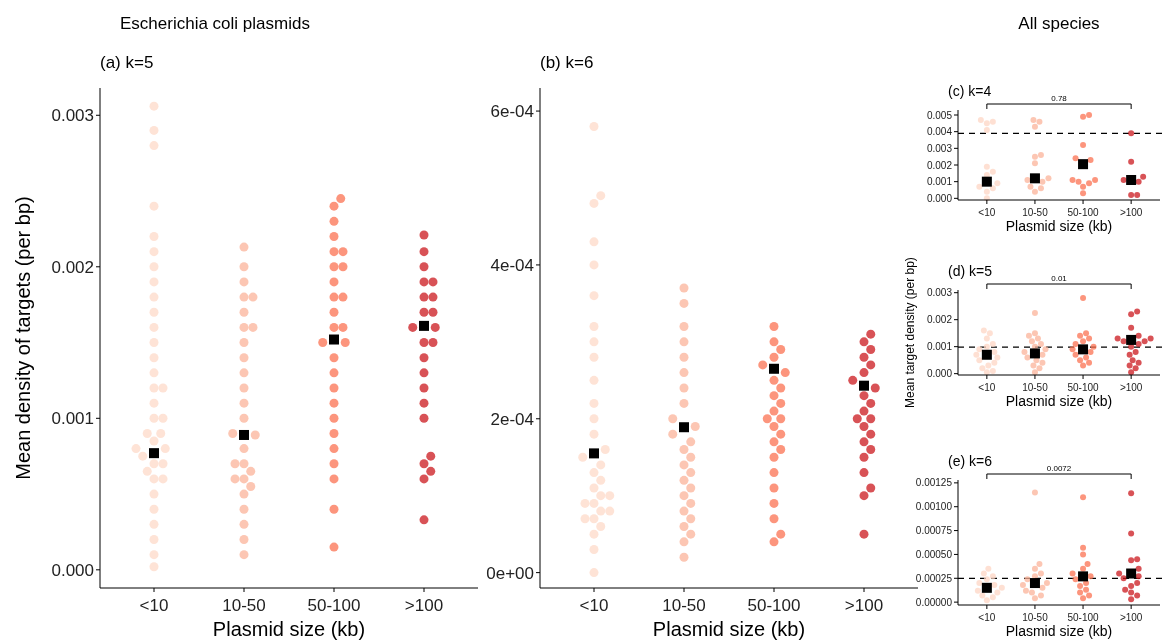 The image size is (1167, 642). Describe the element at coordinates (512, 265) in the screenshot. I see `y-tick-label: 4e-04` at that location.